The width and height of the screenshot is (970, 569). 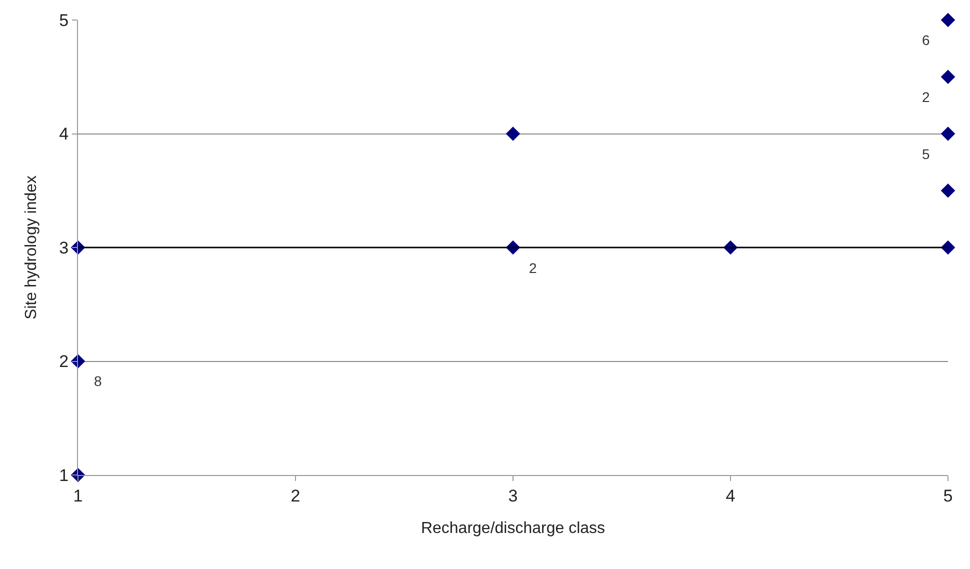 What do you see at coordinates (731, 496) in the screenshot?
I see `x-tick-label: 4` at bounding box center [731, 496].